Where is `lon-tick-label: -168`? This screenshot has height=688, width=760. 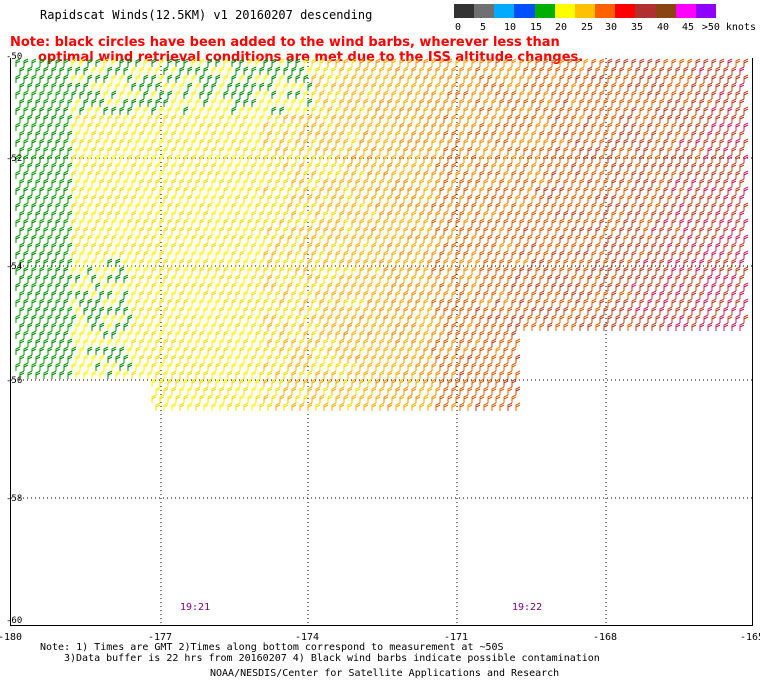
lon-tick-label: -168 is located at coordinates (605, 637).